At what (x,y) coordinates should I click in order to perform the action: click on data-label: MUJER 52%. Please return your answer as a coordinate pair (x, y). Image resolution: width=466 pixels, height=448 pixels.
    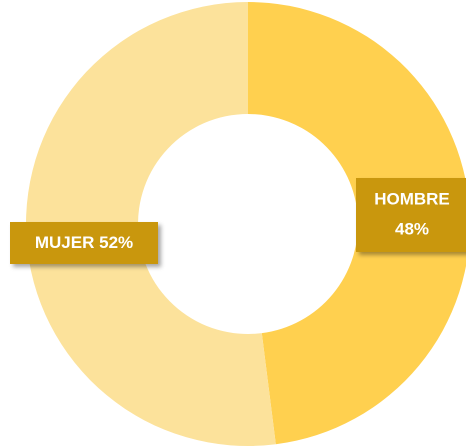
    Looking at the image, I should click on (84, 243).